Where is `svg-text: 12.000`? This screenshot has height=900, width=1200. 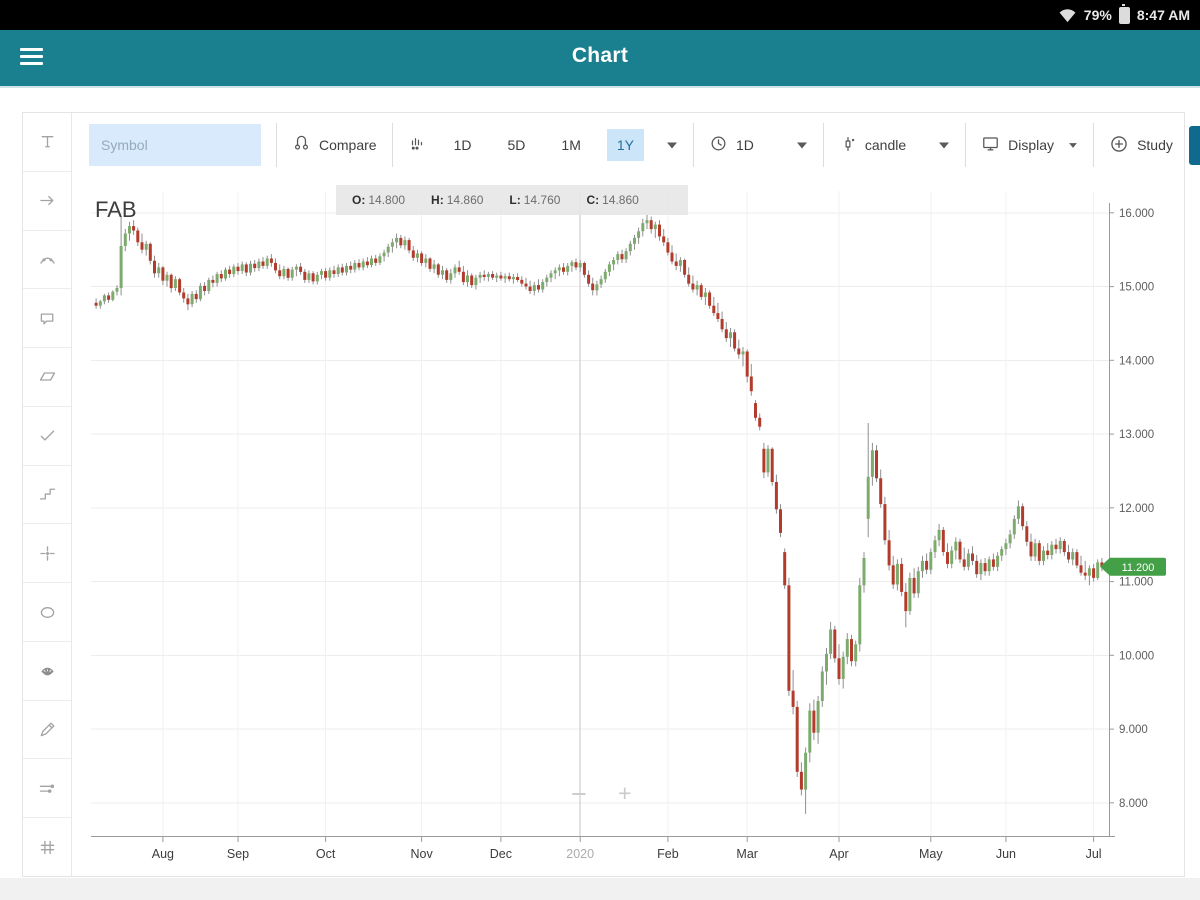
svg-text: 12.000 is located at coordinates (1136, 509).